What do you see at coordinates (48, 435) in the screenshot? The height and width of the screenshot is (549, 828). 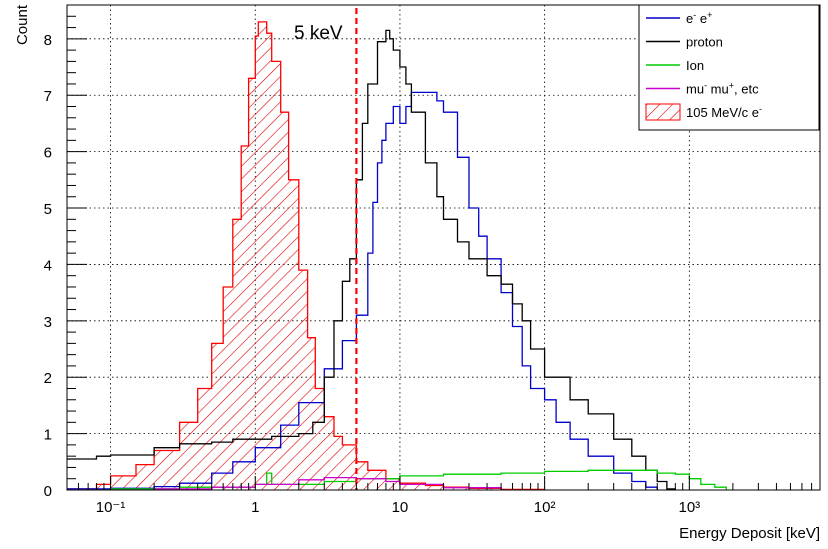 I see `y-tick-label: 1` at bounding box center [48, 435].